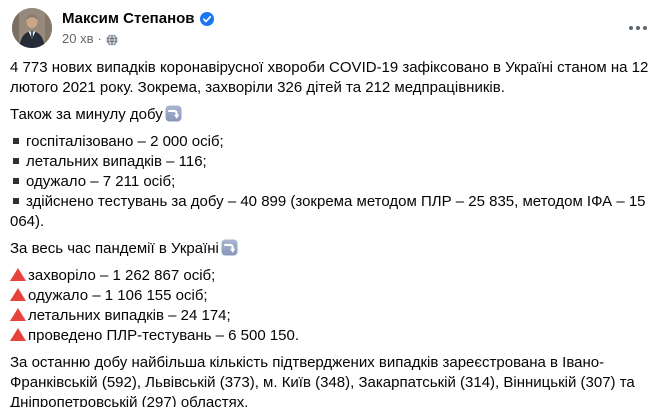 This screenshot has height=407, width=666. I want to click on total-stat-item: проведено ПЛР-тестувань – 6 500 150., so click(333, 336).